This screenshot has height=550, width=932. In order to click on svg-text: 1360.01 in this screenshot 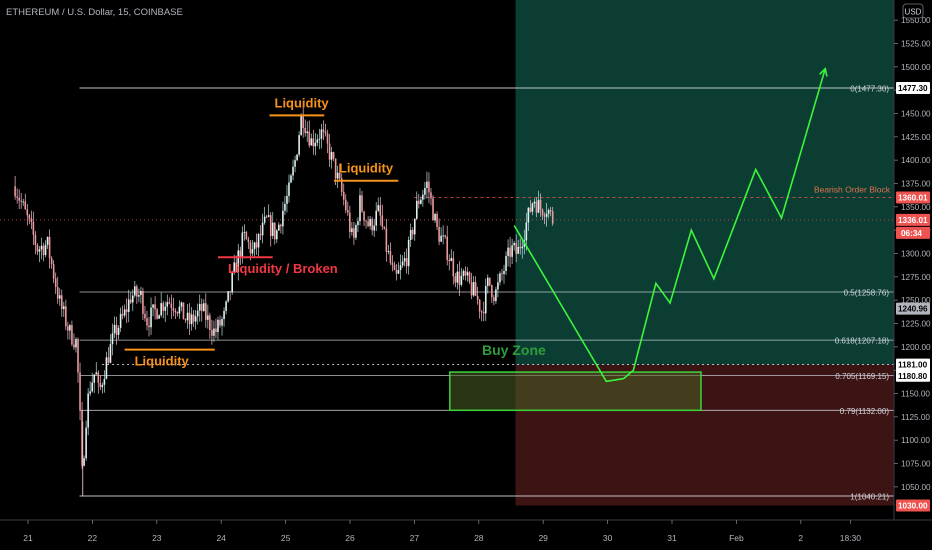, I will do `click(913, 197)`.